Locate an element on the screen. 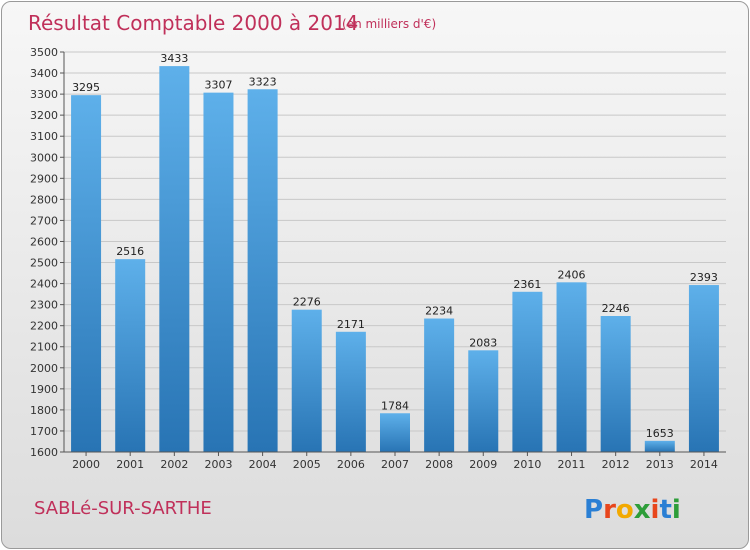 The image size is (750, 550). y-tick-label: 2400 is located at coordinates (44, 284).